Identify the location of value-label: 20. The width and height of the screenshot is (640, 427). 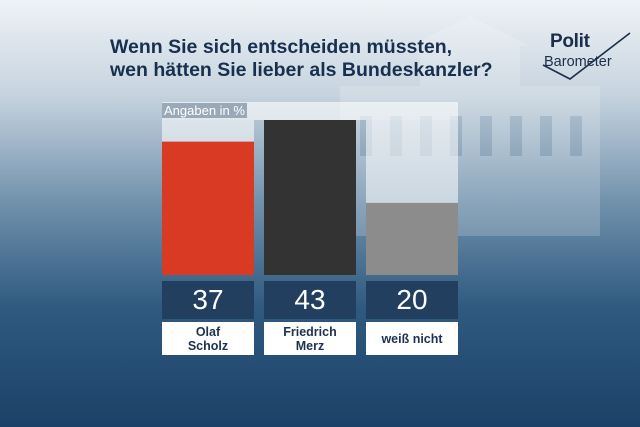
(412, 300).